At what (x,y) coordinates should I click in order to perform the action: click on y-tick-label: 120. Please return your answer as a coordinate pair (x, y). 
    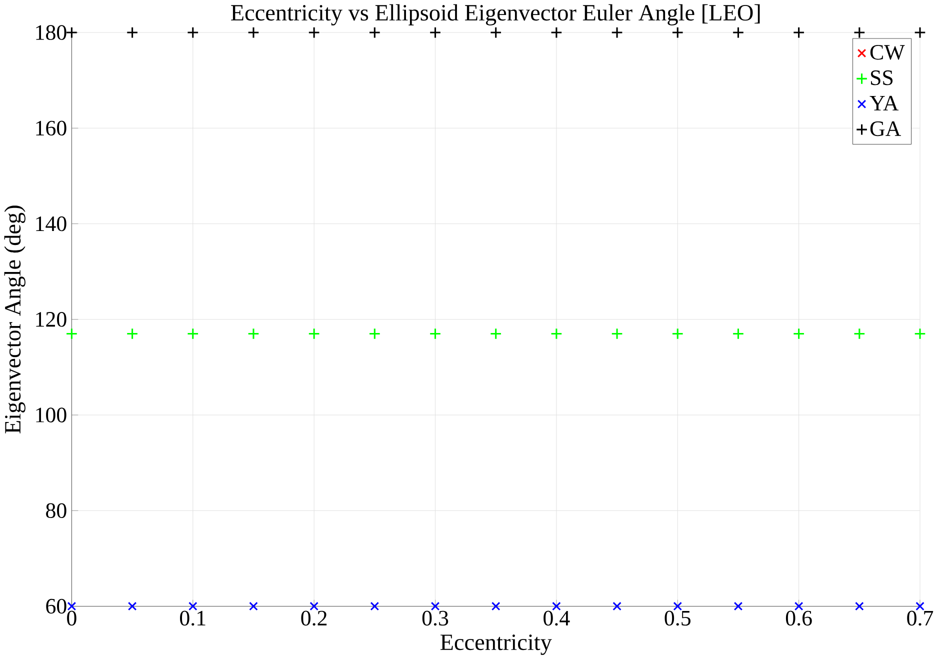
    Looking at the image, I should click on (51, 319).